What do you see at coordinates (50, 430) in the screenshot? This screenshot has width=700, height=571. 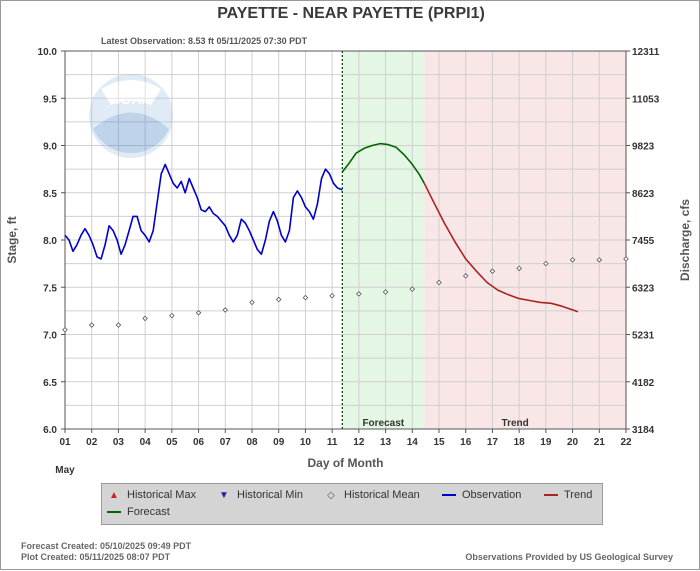 I see `y-tick-label: 6.0` at bounding box center [50, 430].